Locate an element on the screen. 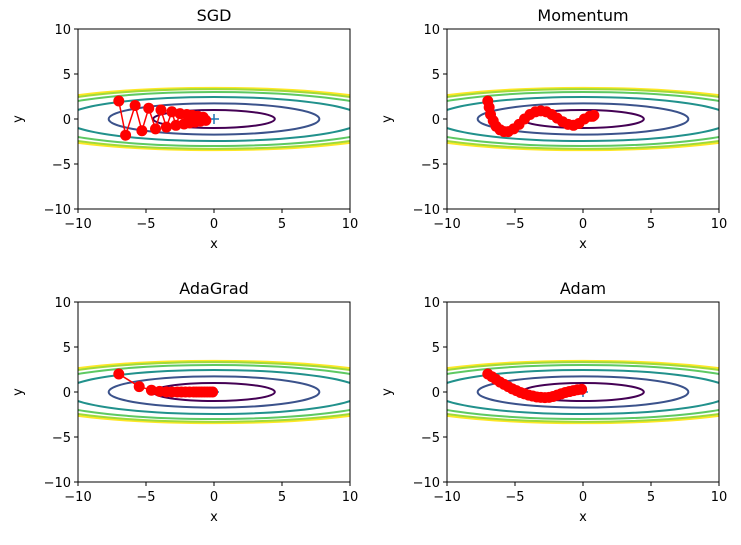 Image resolution: width=741 pixels, height=545 pixels. subplot-title: Momentum is located at coordinates (582, 15).